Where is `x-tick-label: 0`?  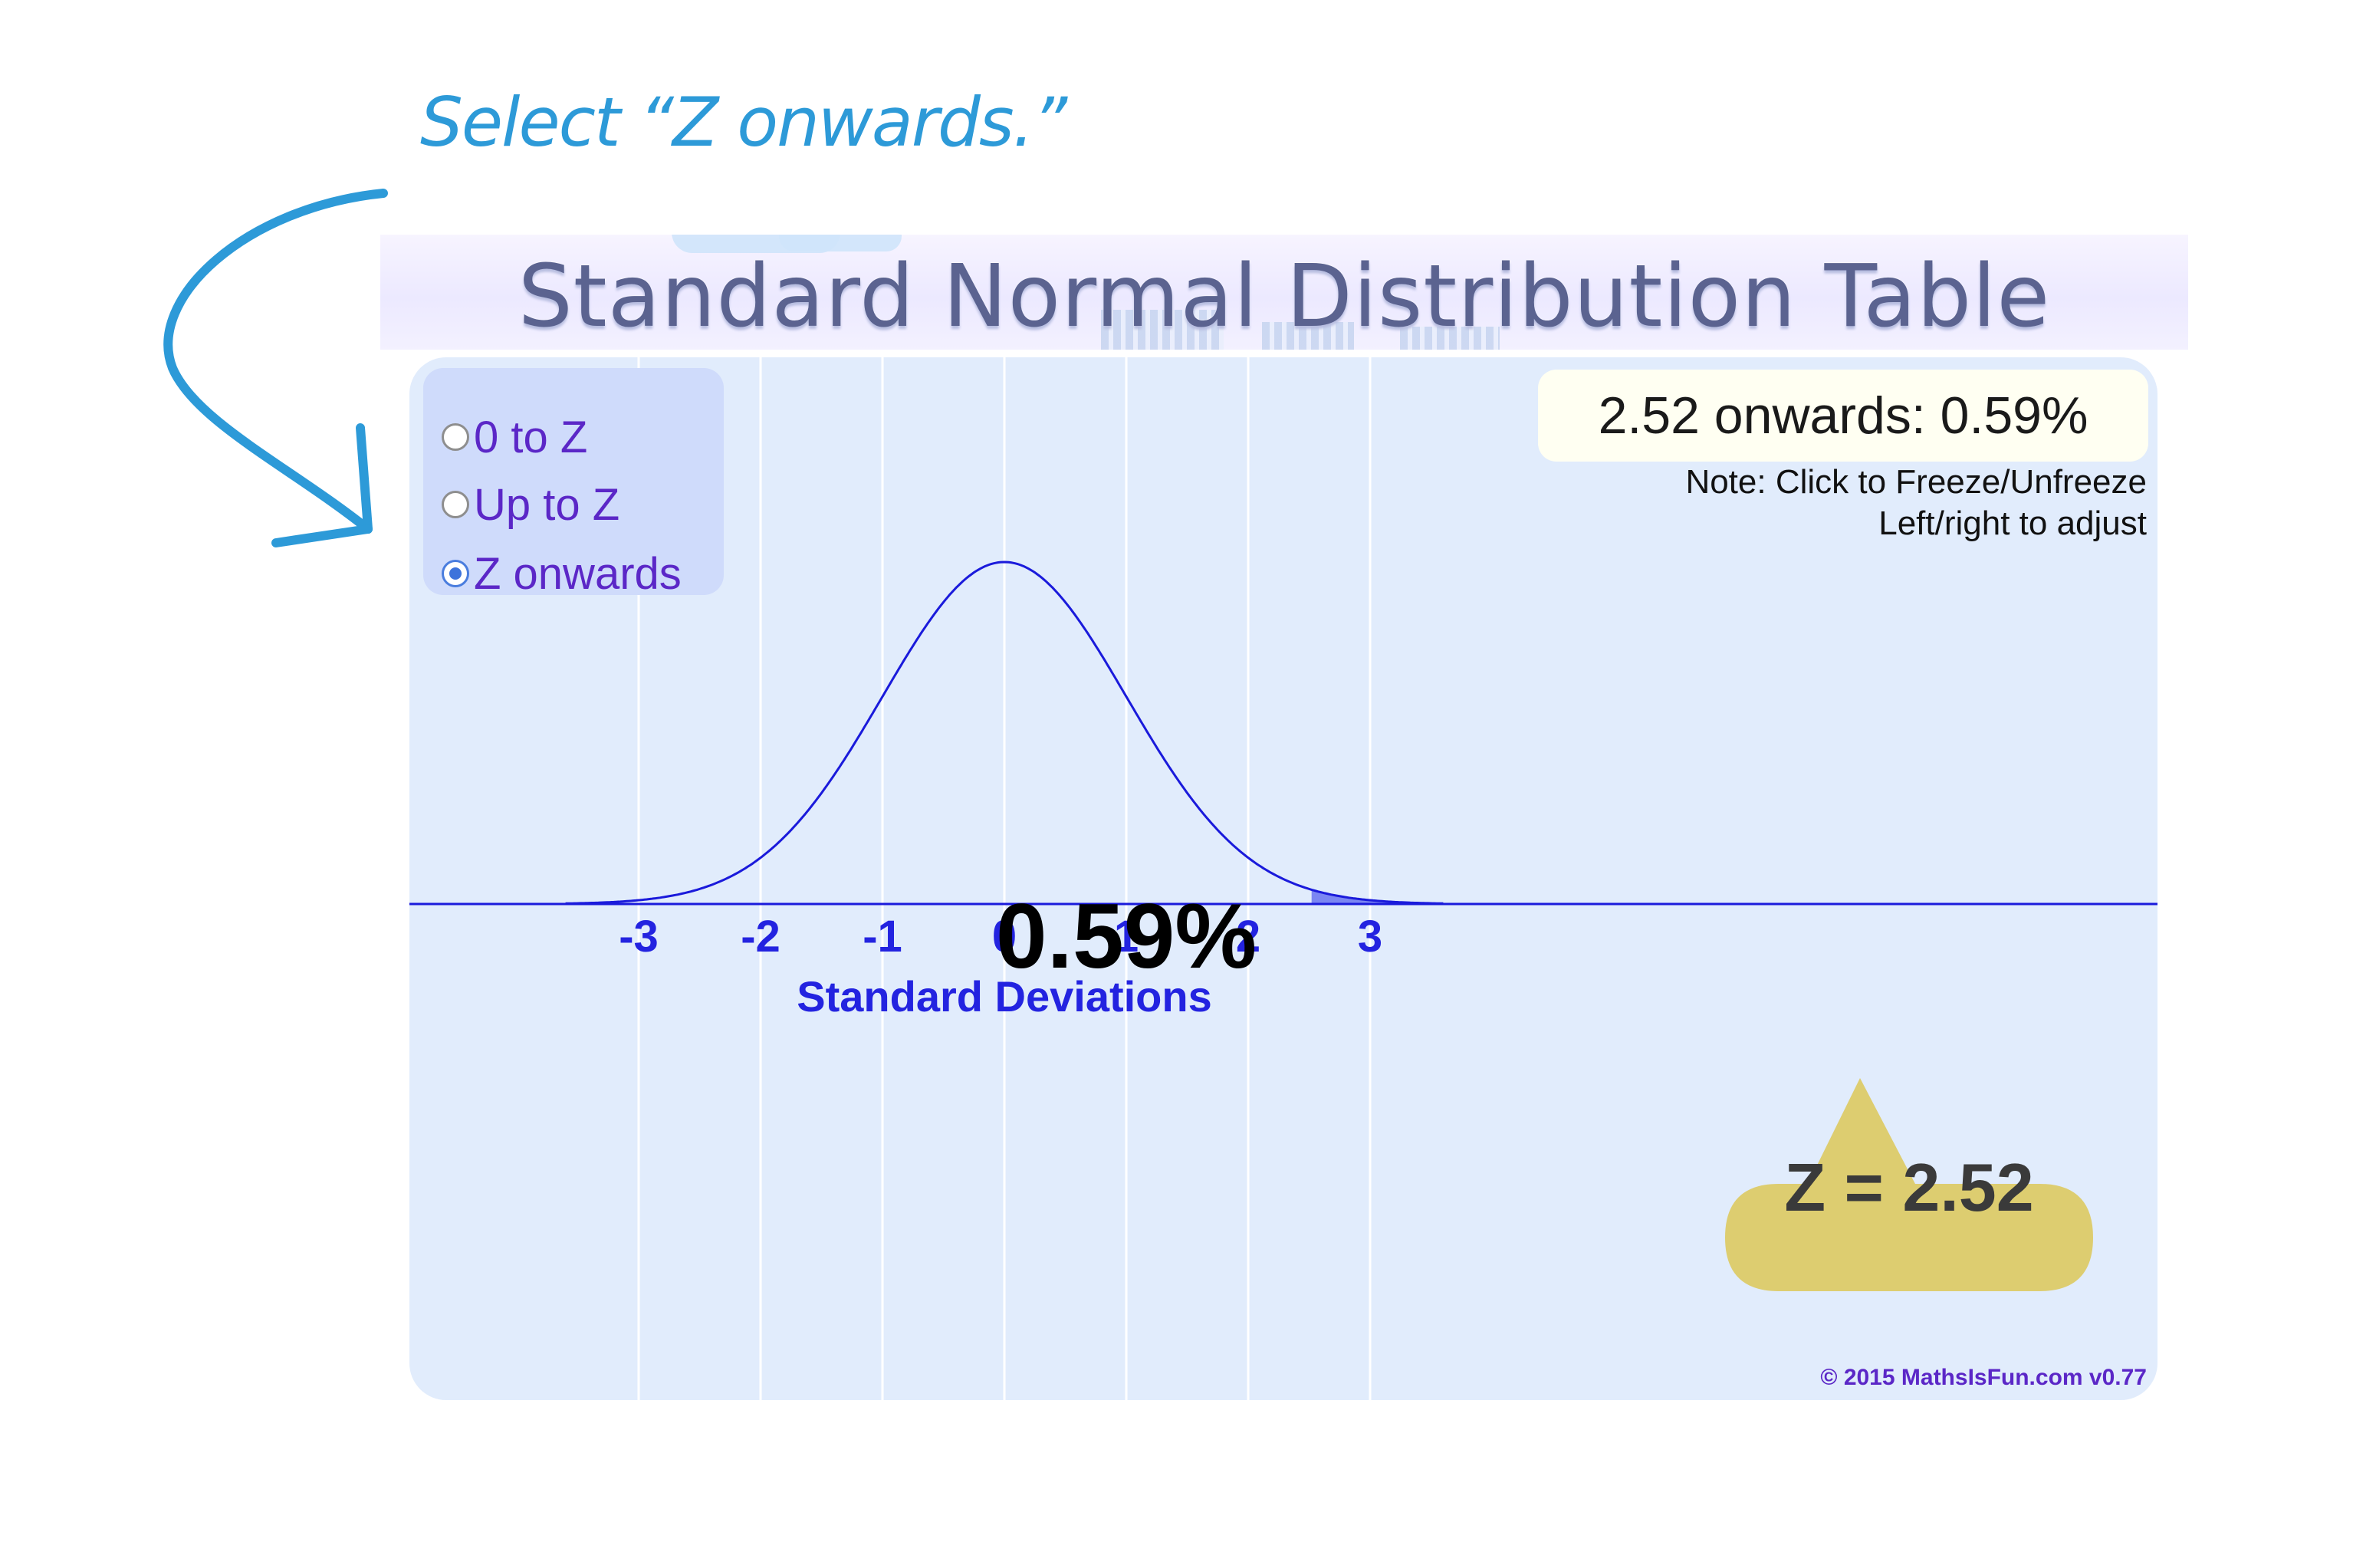
x-tick-label: 0 is located at coordinates (1004, 937).